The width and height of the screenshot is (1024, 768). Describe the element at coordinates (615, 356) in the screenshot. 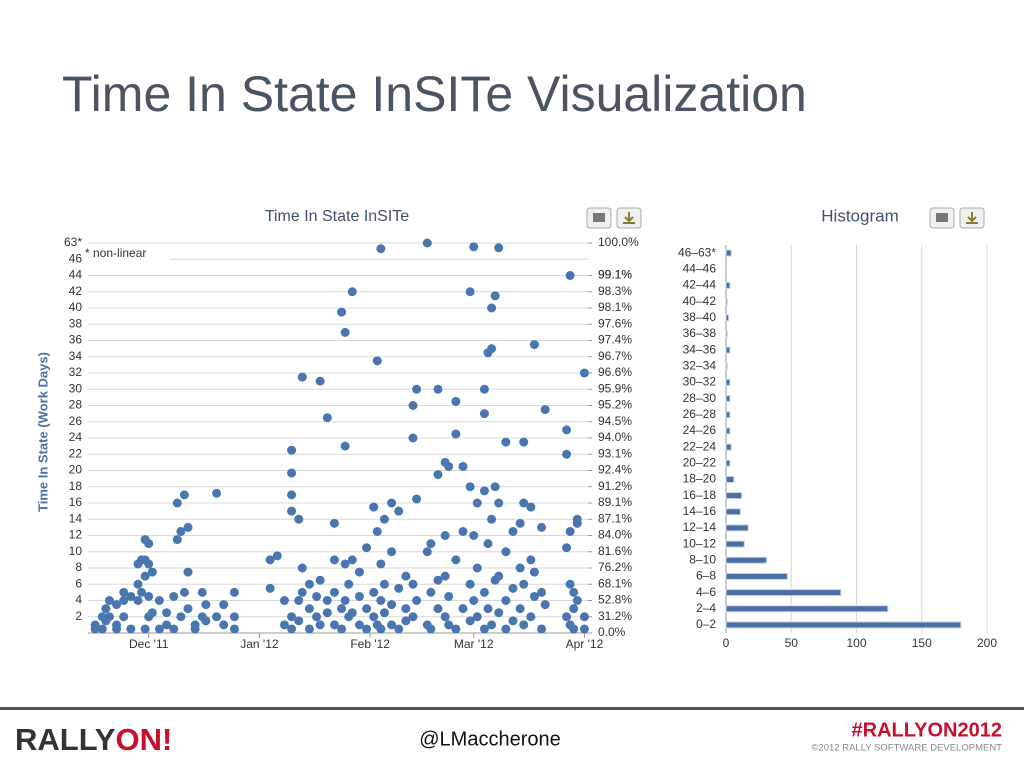

I see `y2-tick-label: 96.7%` at that location.